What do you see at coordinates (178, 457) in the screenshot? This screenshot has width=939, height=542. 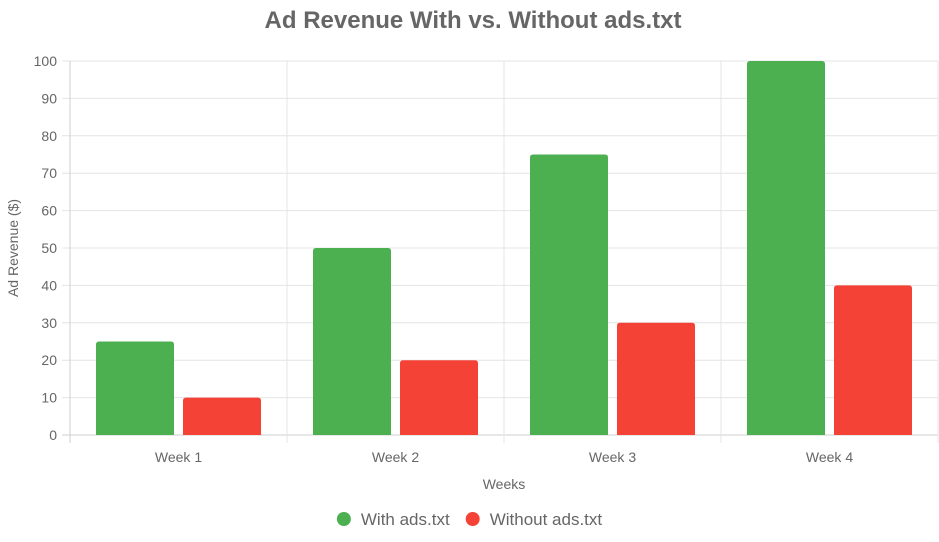 I see `x-tick-label: Week 1` at bounding box center [178, 457].